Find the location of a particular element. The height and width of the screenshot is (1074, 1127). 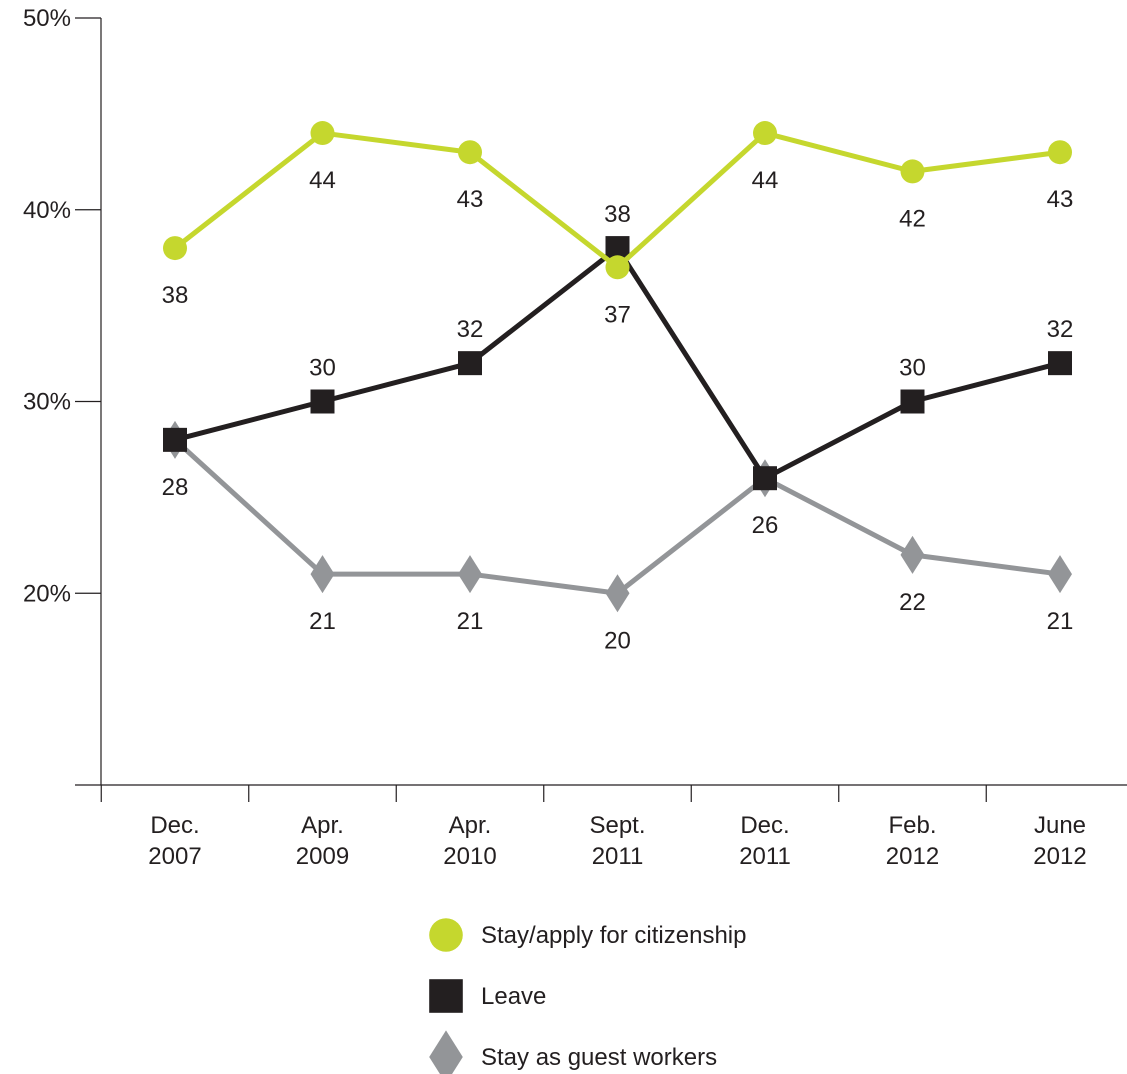

data-label: 20 is located at coordinates (617, 640).